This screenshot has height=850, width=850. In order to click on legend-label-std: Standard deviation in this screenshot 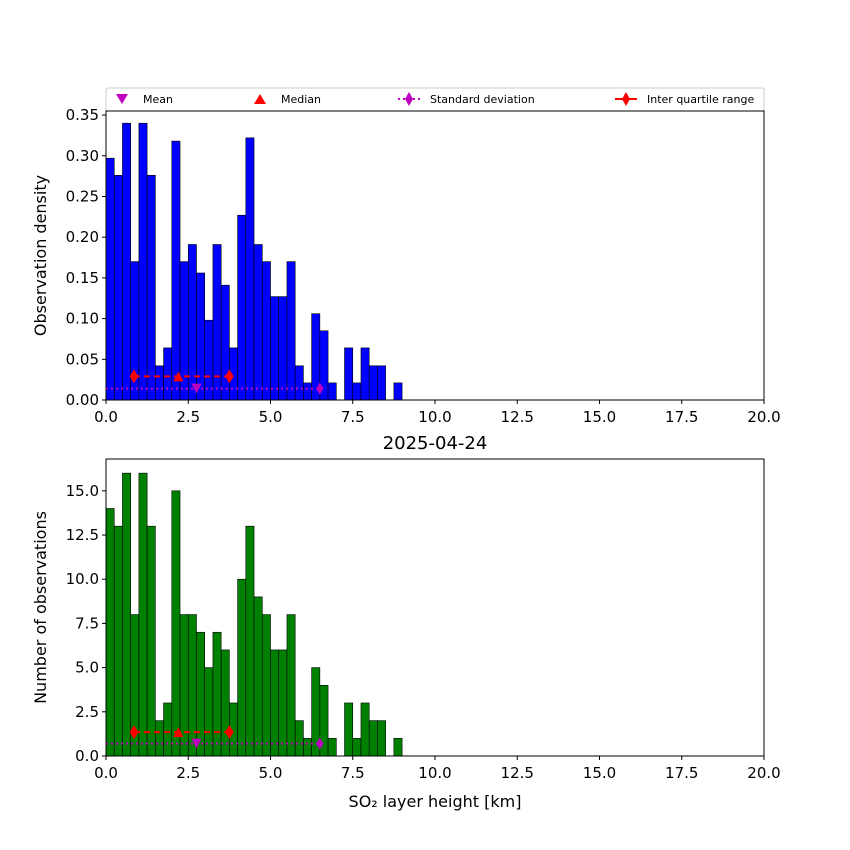, I will do `click(482, 99)`.